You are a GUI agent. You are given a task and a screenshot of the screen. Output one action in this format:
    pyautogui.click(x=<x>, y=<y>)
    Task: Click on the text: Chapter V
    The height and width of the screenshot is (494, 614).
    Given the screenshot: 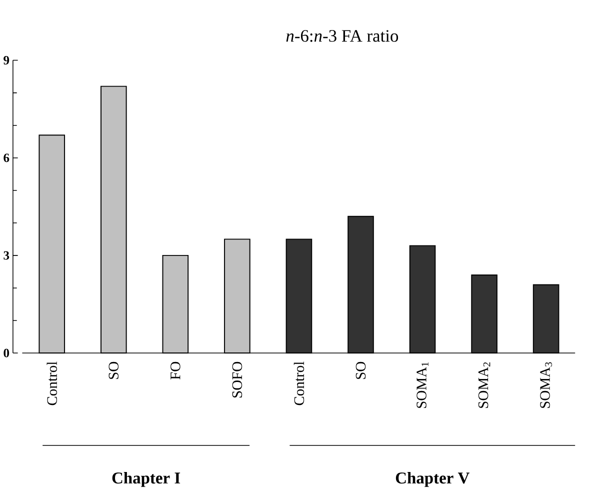 What is the action you would take?
    pyautogui.click(x=433, y=479)
    